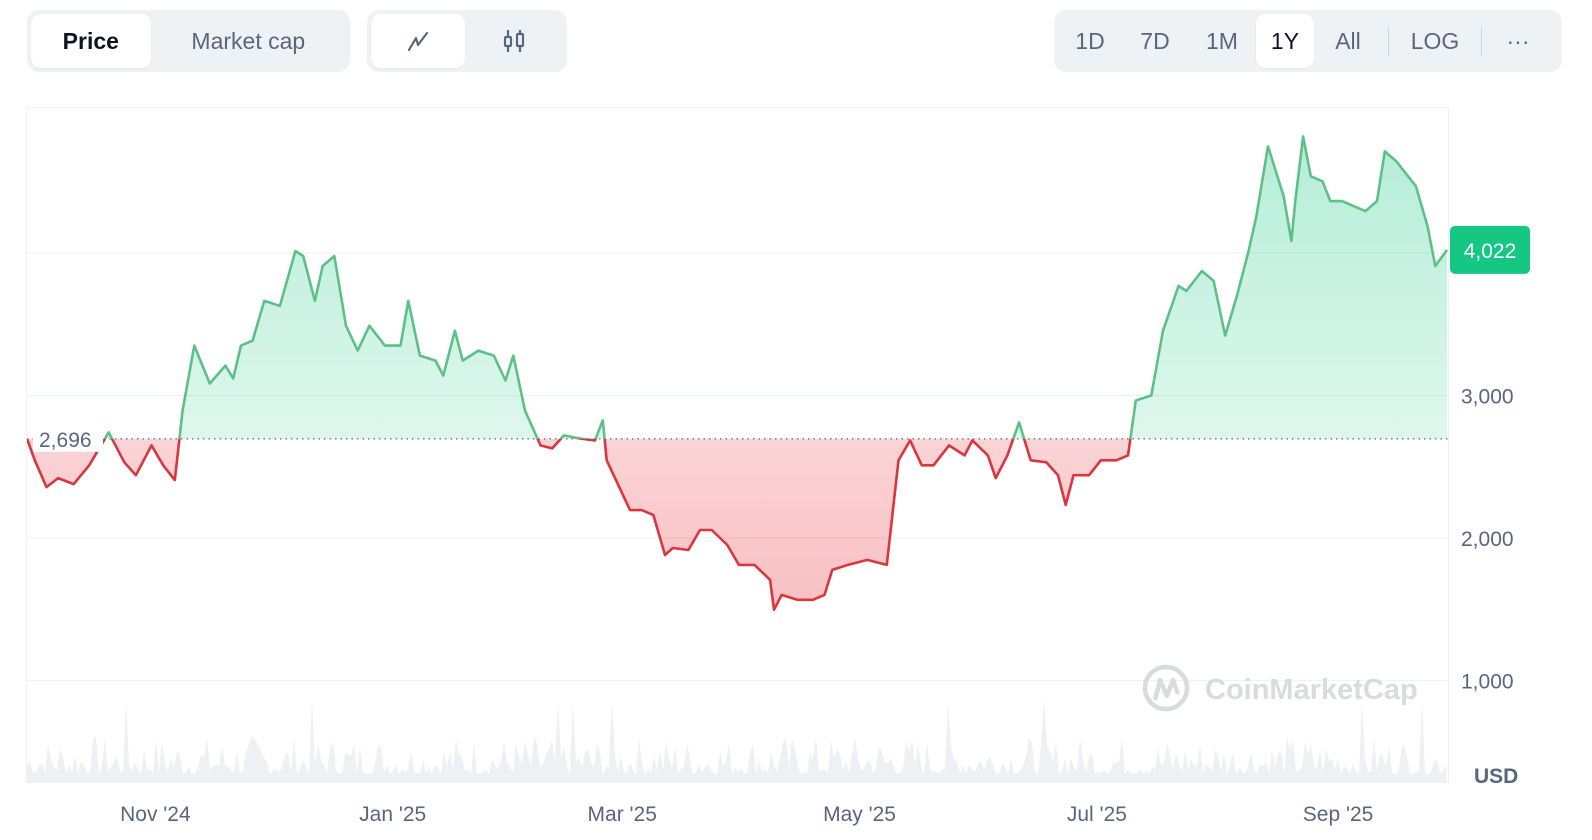  I want to click on x-tick-label: Nov '24, so click(155, 814).